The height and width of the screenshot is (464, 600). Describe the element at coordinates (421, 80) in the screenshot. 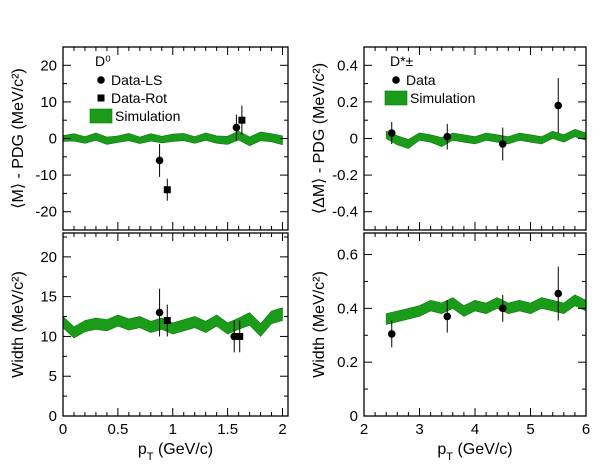

I see `legend-label: Data` at that location.